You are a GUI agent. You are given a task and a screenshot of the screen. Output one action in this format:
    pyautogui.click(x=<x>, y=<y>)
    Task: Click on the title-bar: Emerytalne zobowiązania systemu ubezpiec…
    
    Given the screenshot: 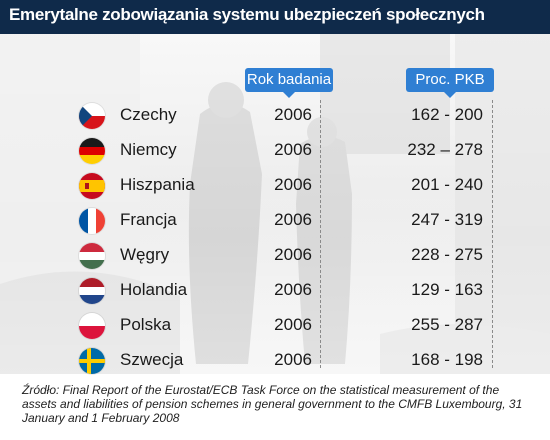 What is the action you would take?
    pyautogui.click(x=275, y=17)
    